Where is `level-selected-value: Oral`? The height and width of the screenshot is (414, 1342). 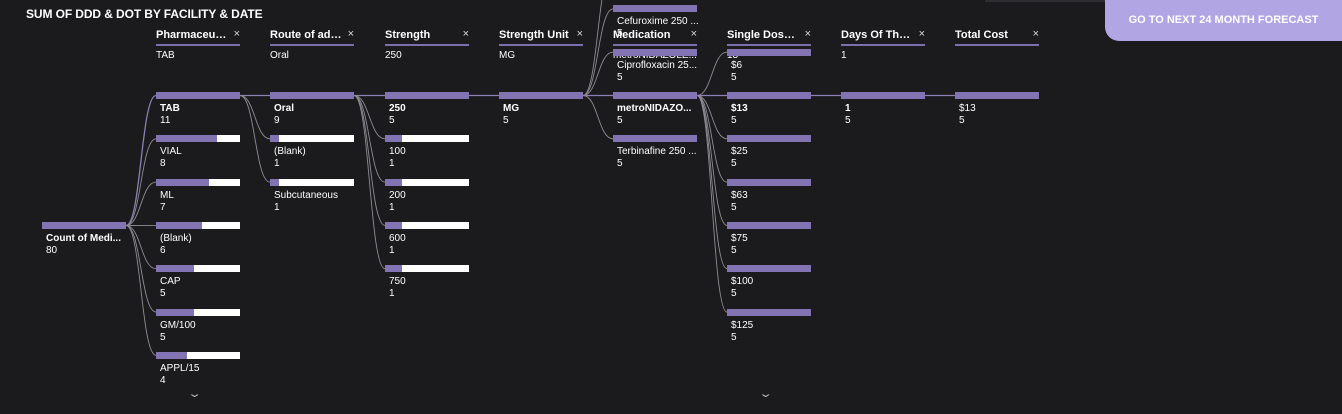 level-selected-value: Oral is located at coordinates (279, 55).